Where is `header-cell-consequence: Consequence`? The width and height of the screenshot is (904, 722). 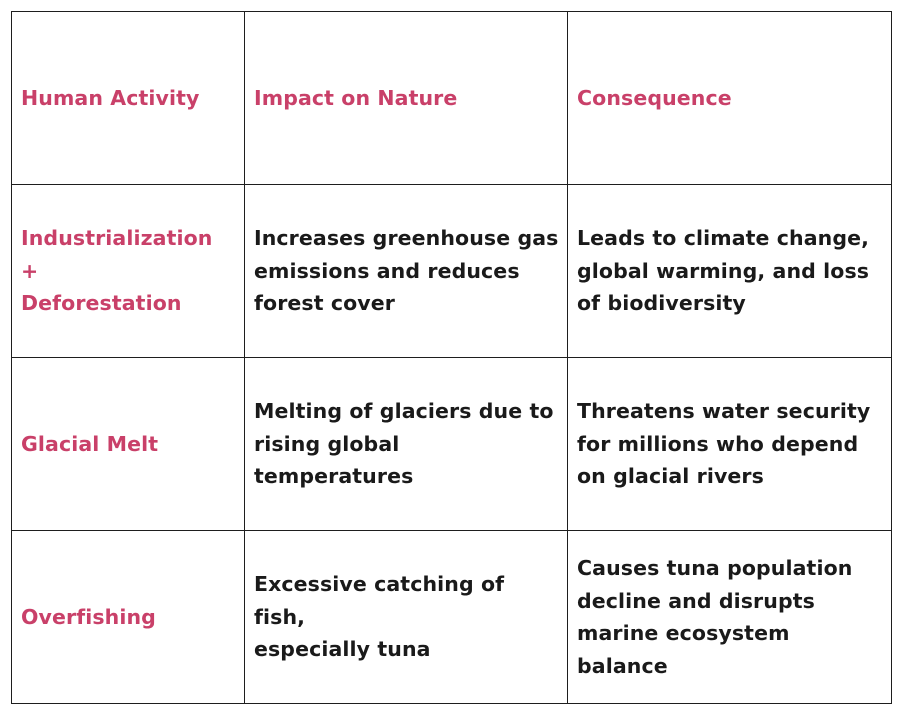
header-cell-consequence: Consequence is located at coordinates (729, 98).